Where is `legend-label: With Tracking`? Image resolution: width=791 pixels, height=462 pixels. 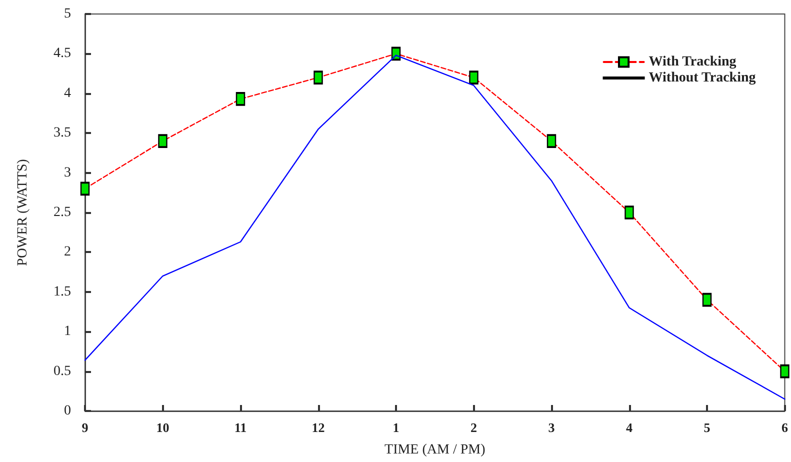
legend-label: With Tracking is located at coordinates (692, 62).